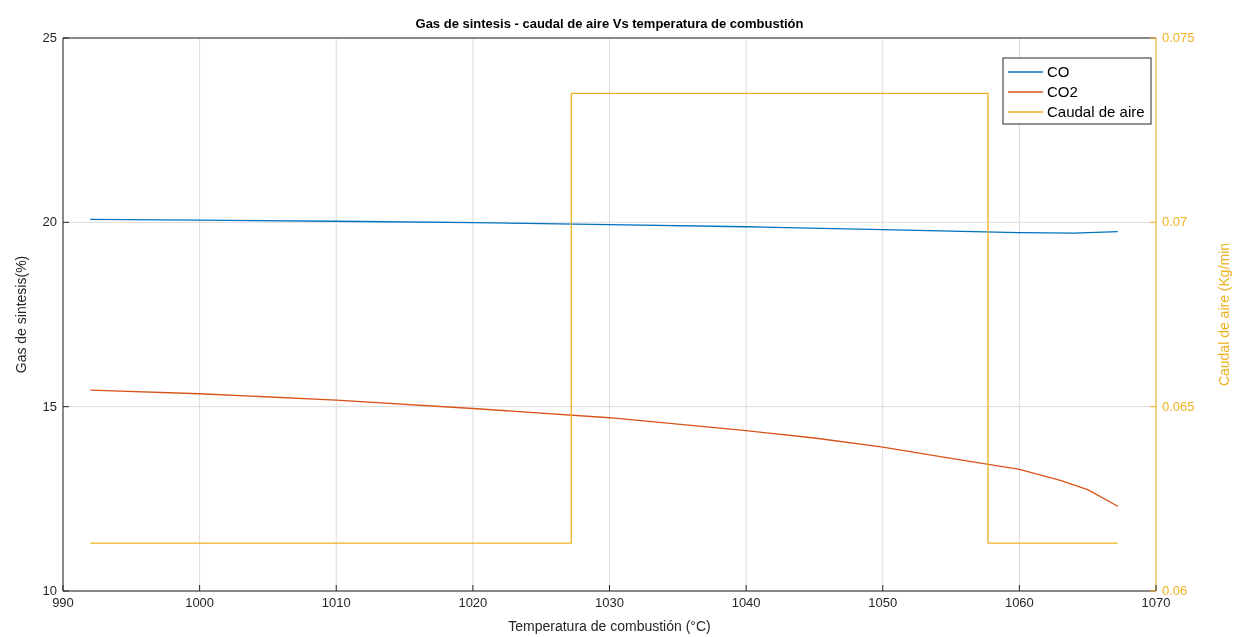  Describe the element at coordinates (49, 37) in the screenshot. I see `y-tick-label: 25` at that location.